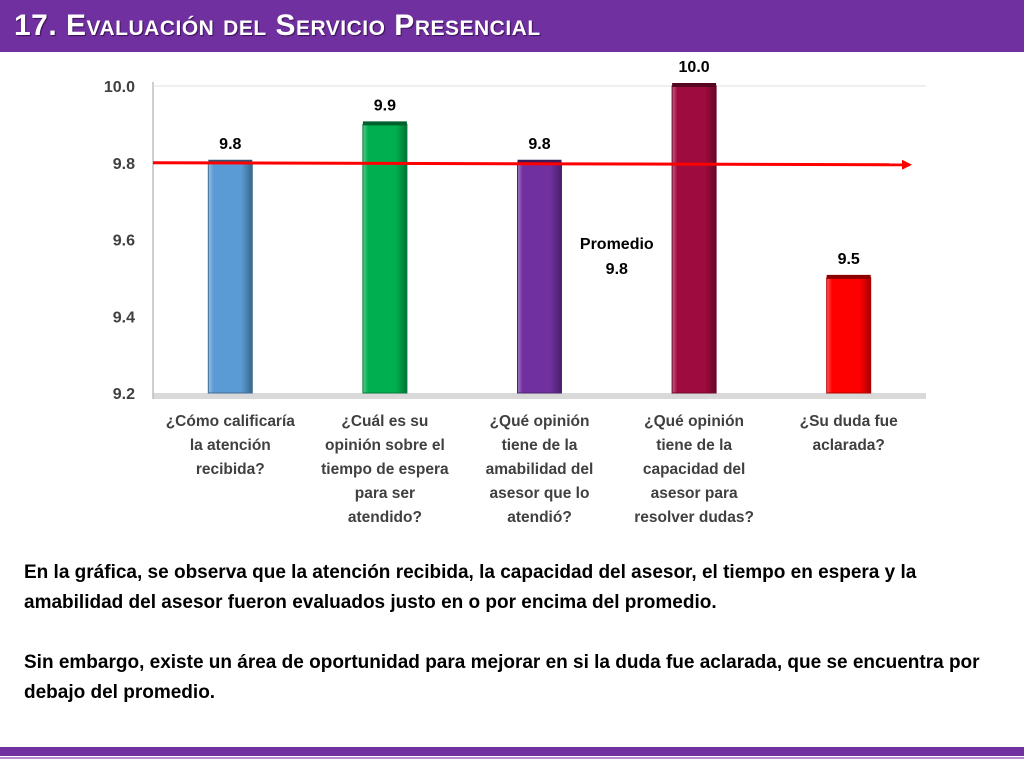 This screenshot has height=768, width=1024. What do you see at coordinates (277, 25) in the screenshot?
I see `slide-title: 17. Evaluación del Servicio Presencial` at bounding box center [277, 25].